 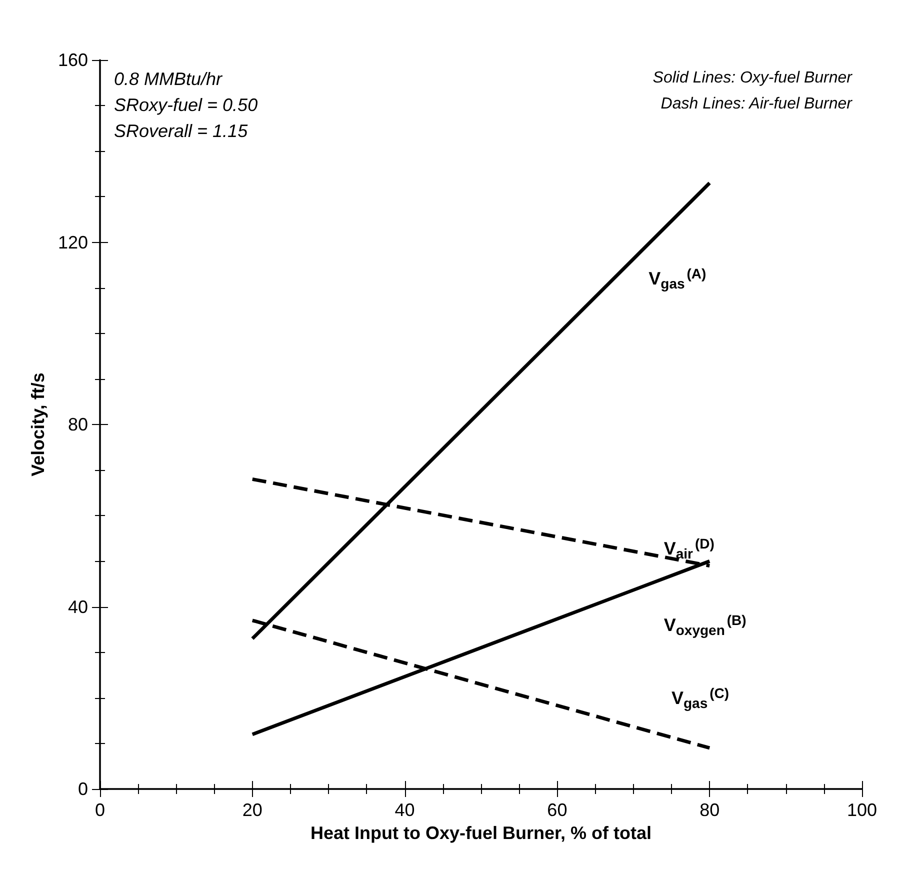 I want to click on y-tick-label: 160, so click(x=73, y=60).